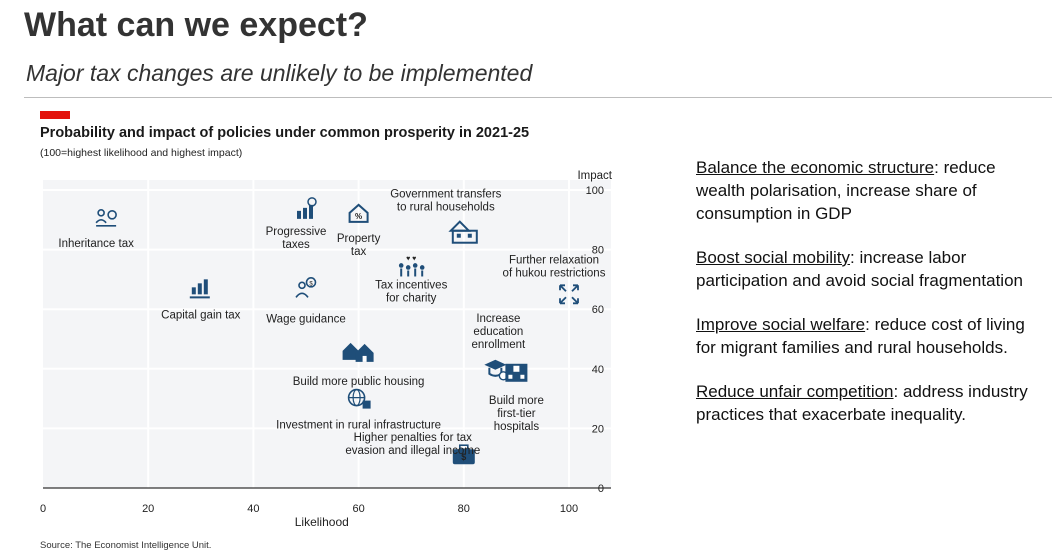  Describe the element at coordinates (598, 429) in the screenshot. I see `y-tick-label: 20` at that location.